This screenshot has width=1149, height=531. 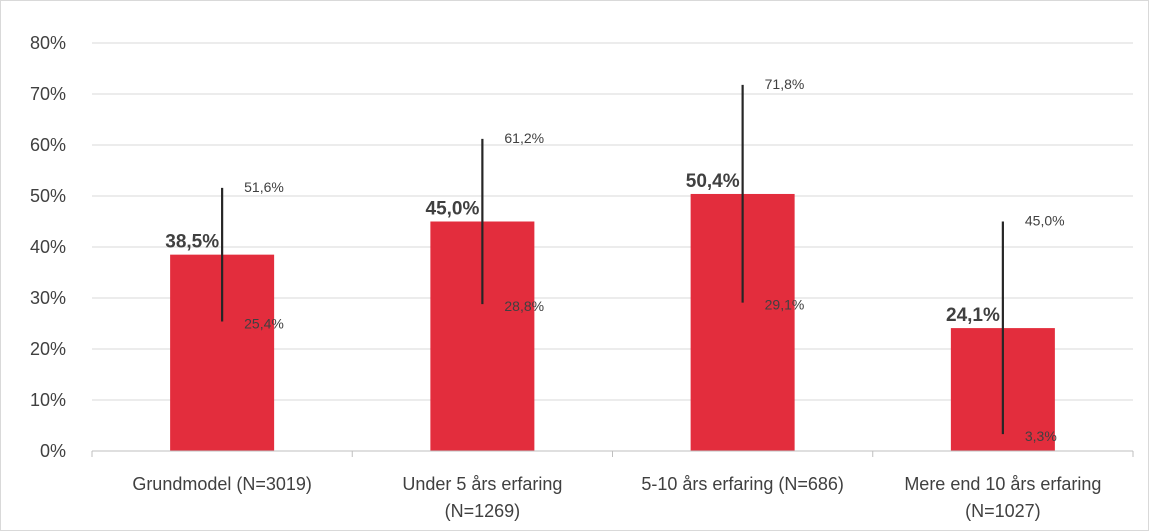 What do you see at coordinates (1045, 221) in the screenshot?
I see `error-upper-label: 45,0%` at bounding box center [1045, 221].